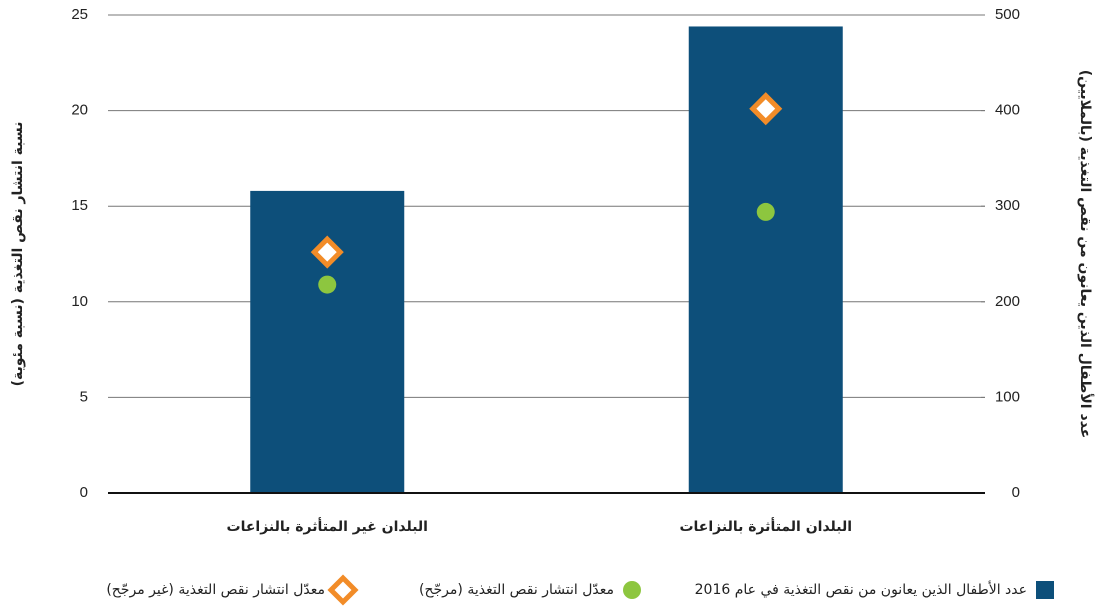  What do you see at coordinates (84, 492) in the screenshot?
I see `y-tick-label: 0` at bounding box center [84, 492].